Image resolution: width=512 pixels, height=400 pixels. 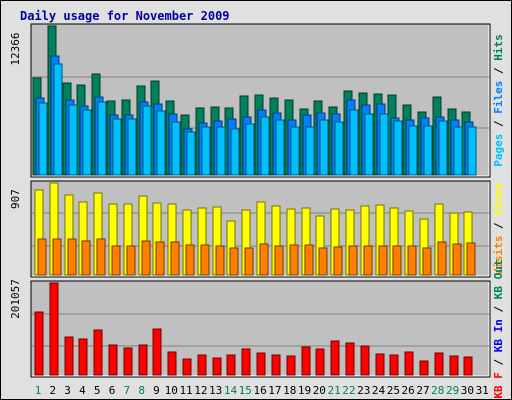 I want to click on x-tick-label: 6, so click(x=112, y=390).